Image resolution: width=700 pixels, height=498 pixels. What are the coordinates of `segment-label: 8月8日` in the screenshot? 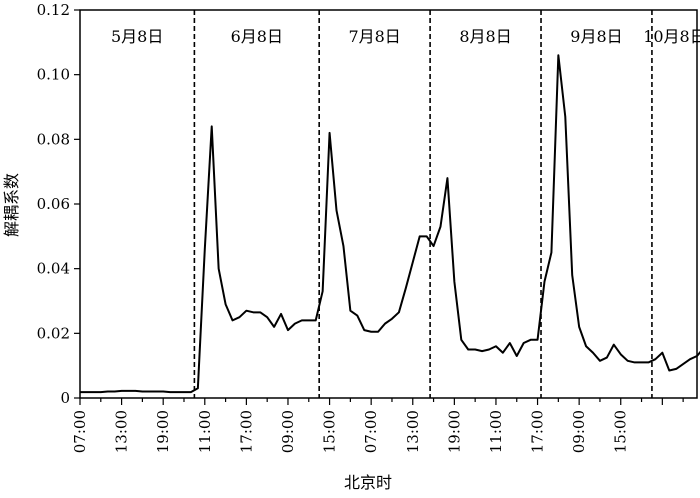 It's located at (485, 36).